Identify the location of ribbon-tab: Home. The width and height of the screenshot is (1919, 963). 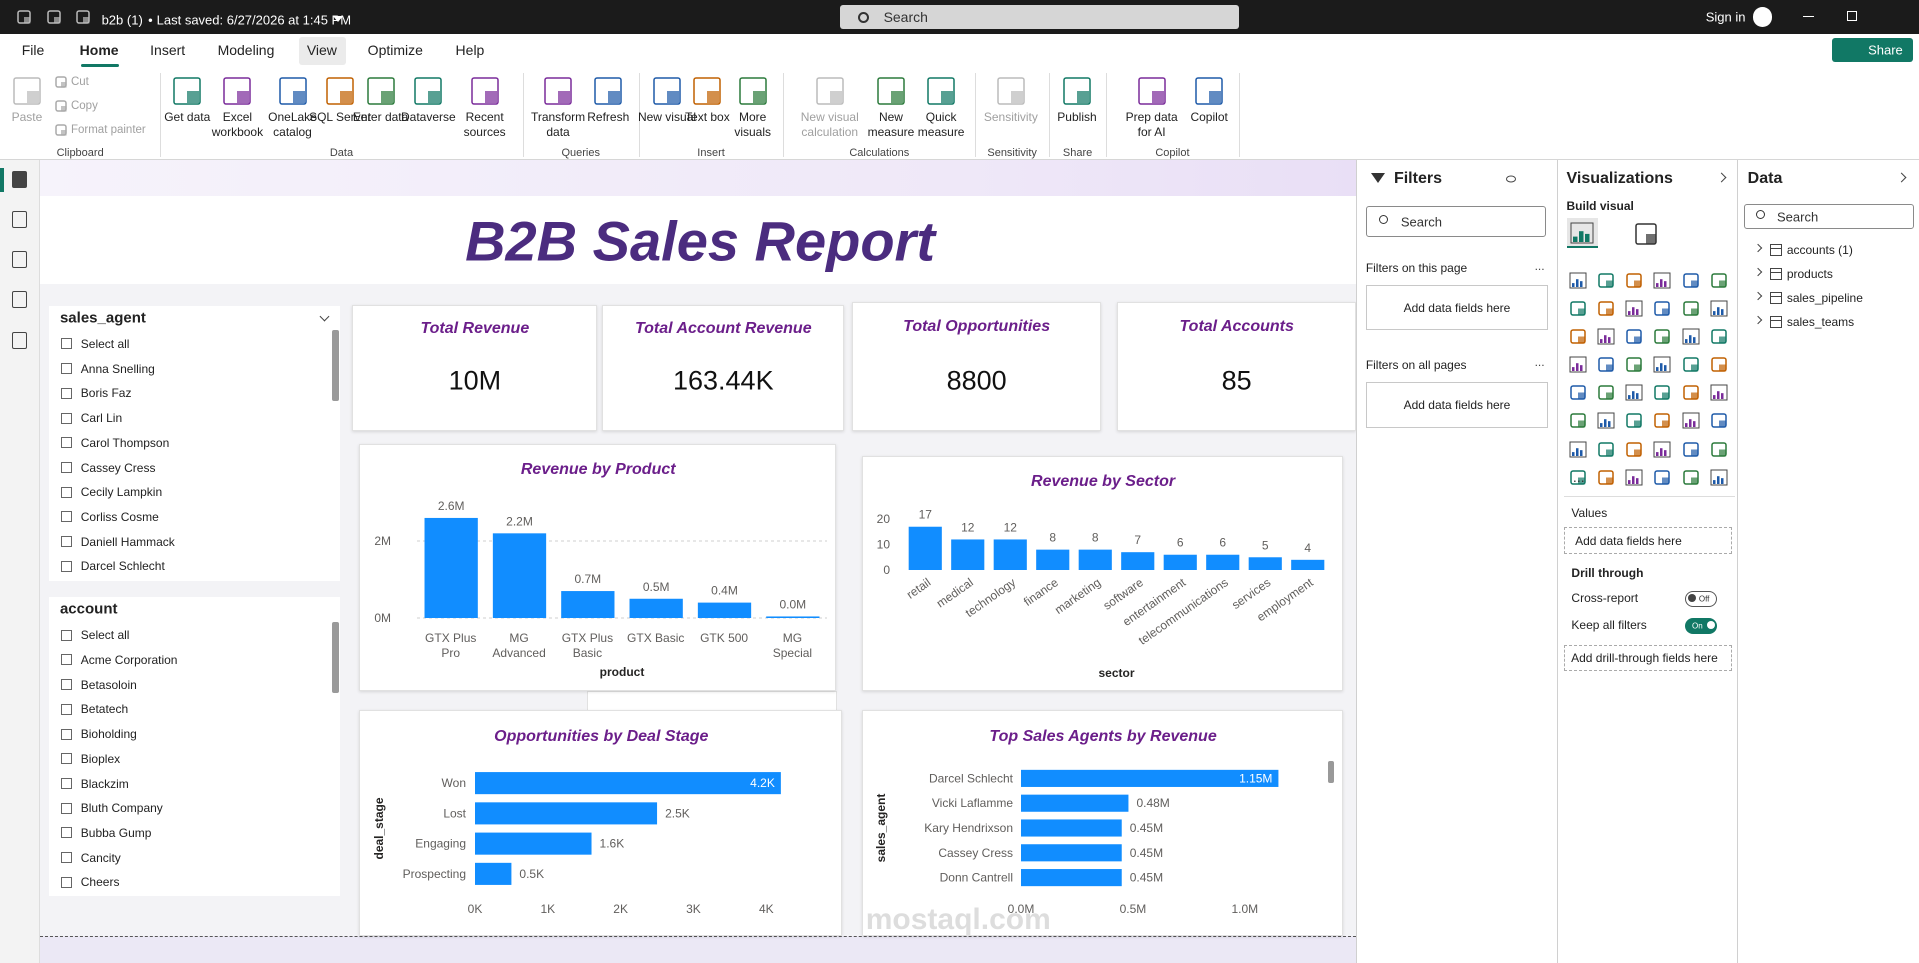
(99, 50).